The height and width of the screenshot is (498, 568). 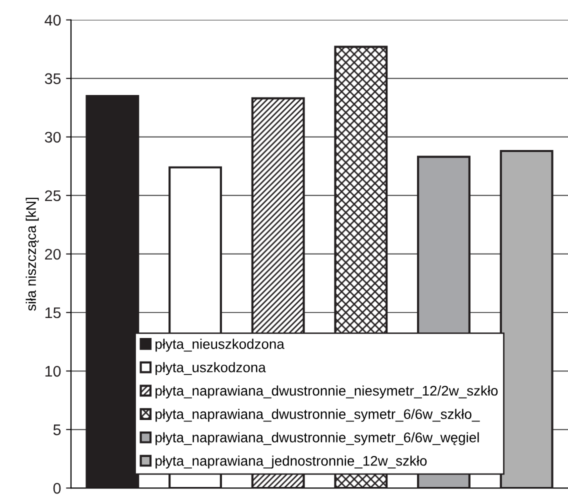 What do you see at coordinates (53, 371) in the screenshot?
I see `y-tick-label: 10` at bounding box center [53, 371].